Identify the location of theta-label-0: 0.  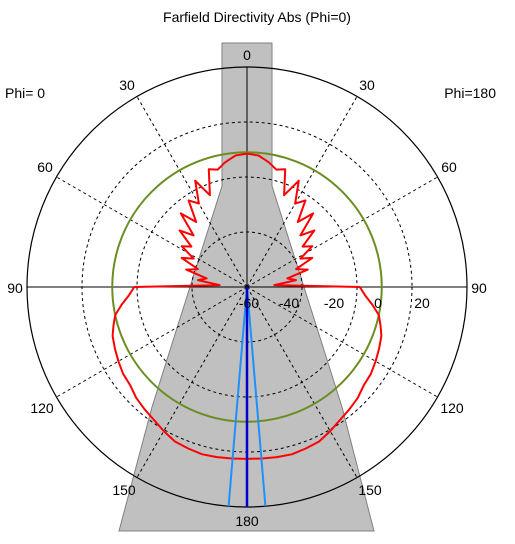
(247, 55).